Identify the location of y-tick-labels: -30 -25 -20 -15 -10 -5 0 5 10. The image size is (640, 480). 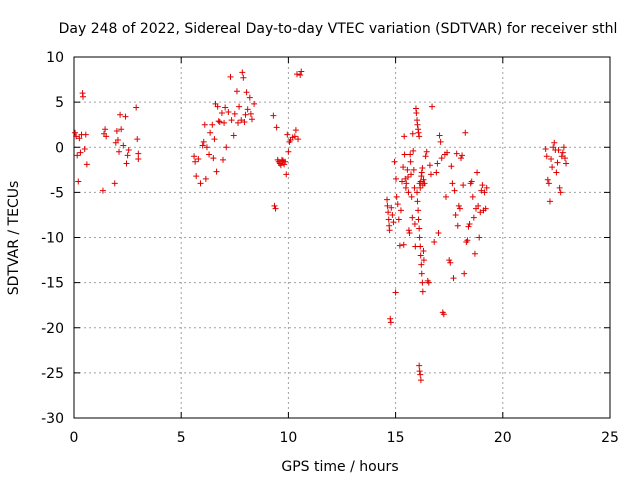
(52, 238).